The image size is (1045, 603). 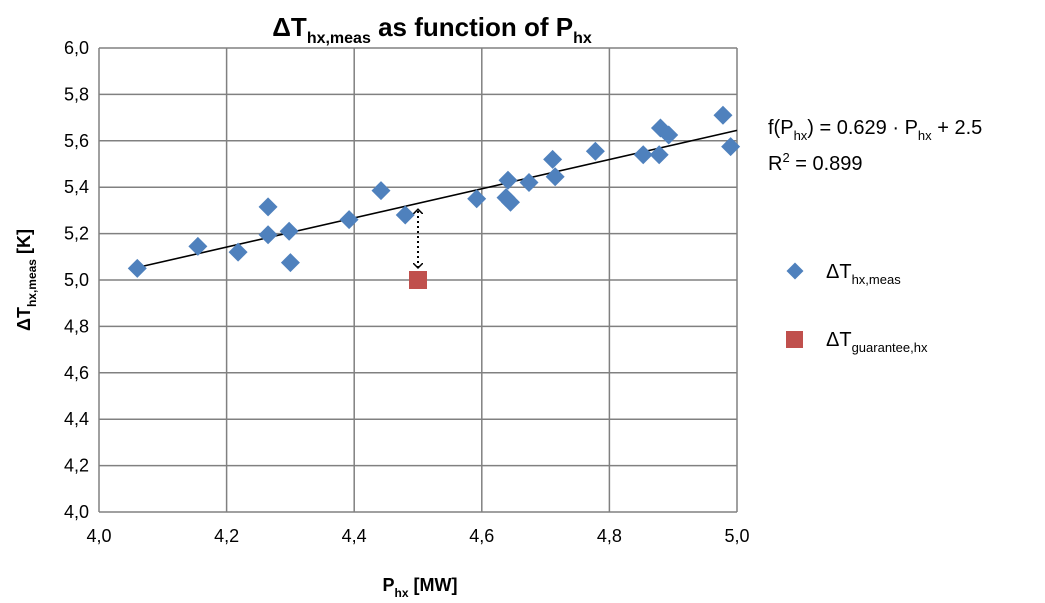 What do you see at coordinates (839, 340) in the screenshot?
I see `legend-guar-main: ΔT` at bounding box center [839, 340].